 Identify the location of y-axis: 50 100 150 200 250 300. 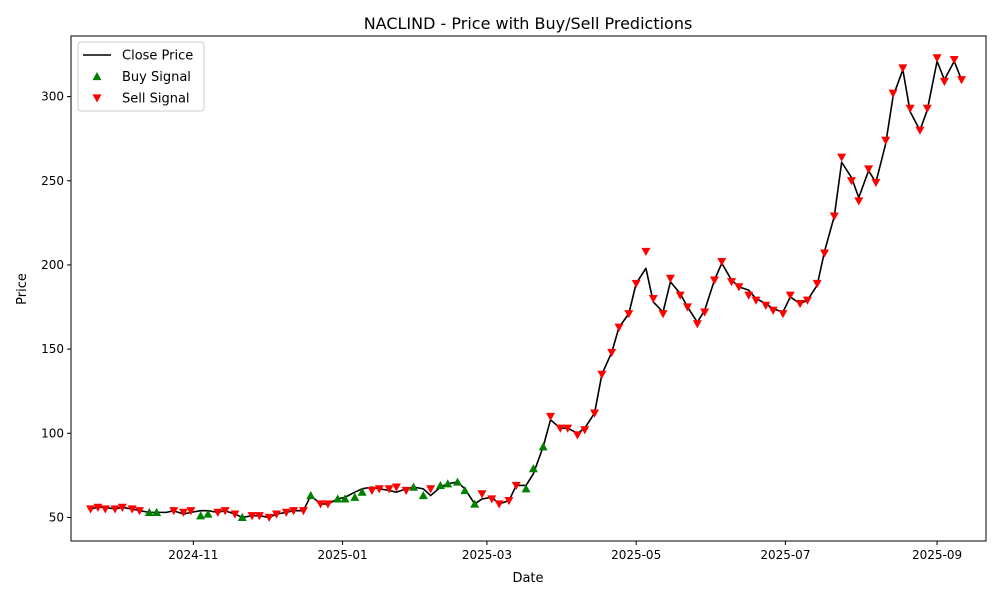
(56, 307).